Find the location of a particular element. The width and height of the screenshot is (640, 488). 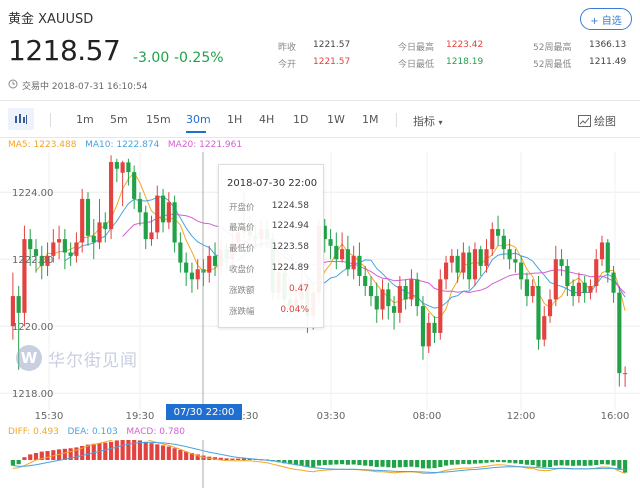

tooltip-label-change: 涨跌额 is located at coordinates (242, 291).